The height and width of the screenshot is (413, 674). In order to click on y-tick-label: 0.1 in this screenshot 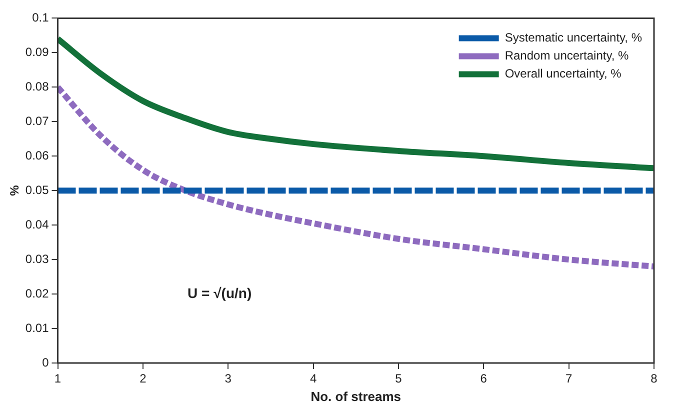, I will do `click(41, 17)`.